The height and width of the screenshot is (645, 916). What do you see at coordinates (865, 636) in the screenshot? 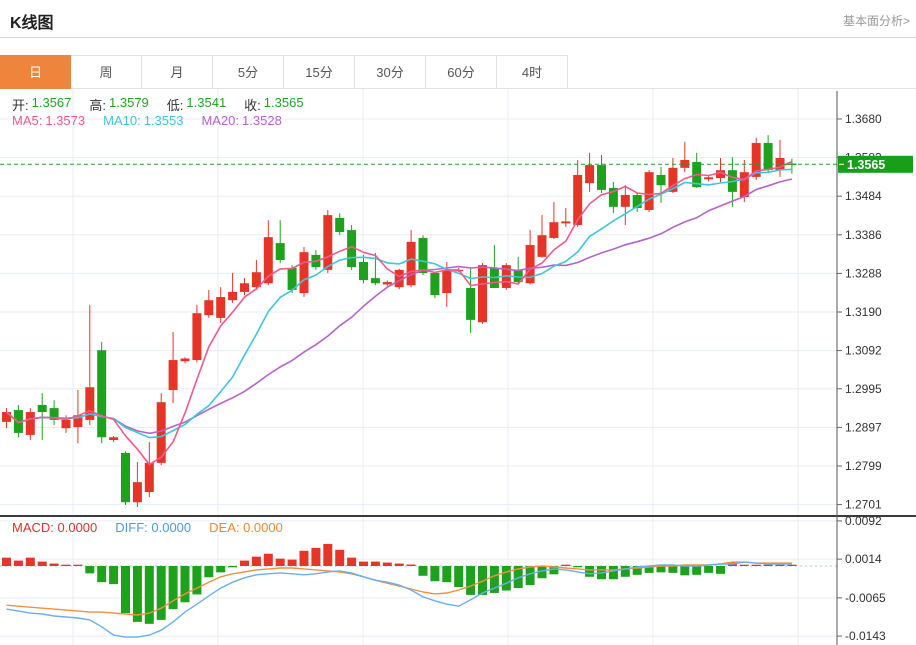
I see `svg-text: -0.0143` at bounding box center [865, 636].